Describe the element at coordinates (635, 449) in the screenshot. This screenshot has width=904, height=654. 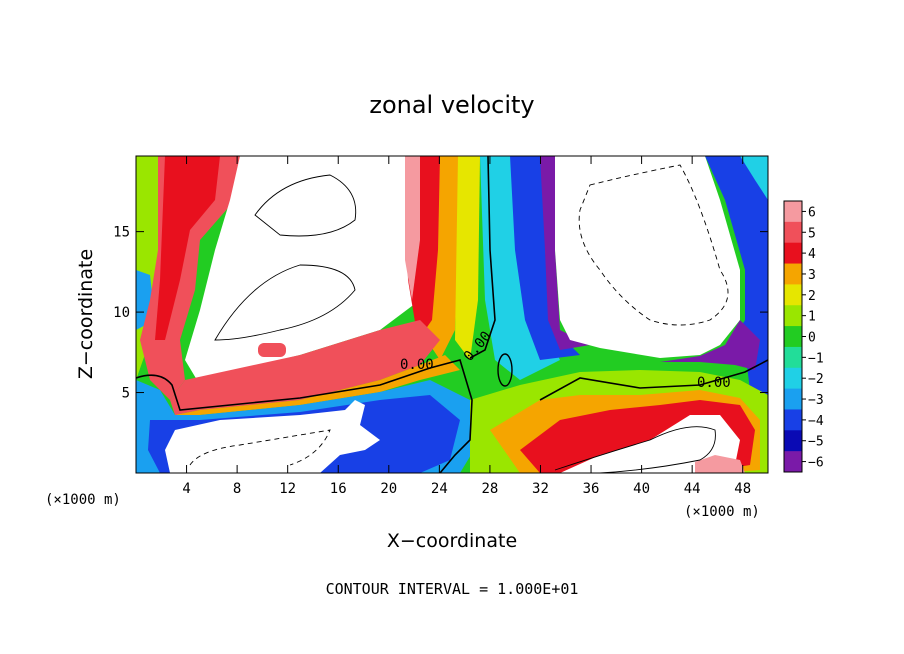
I see `pos-contour-lower-right` at that location.